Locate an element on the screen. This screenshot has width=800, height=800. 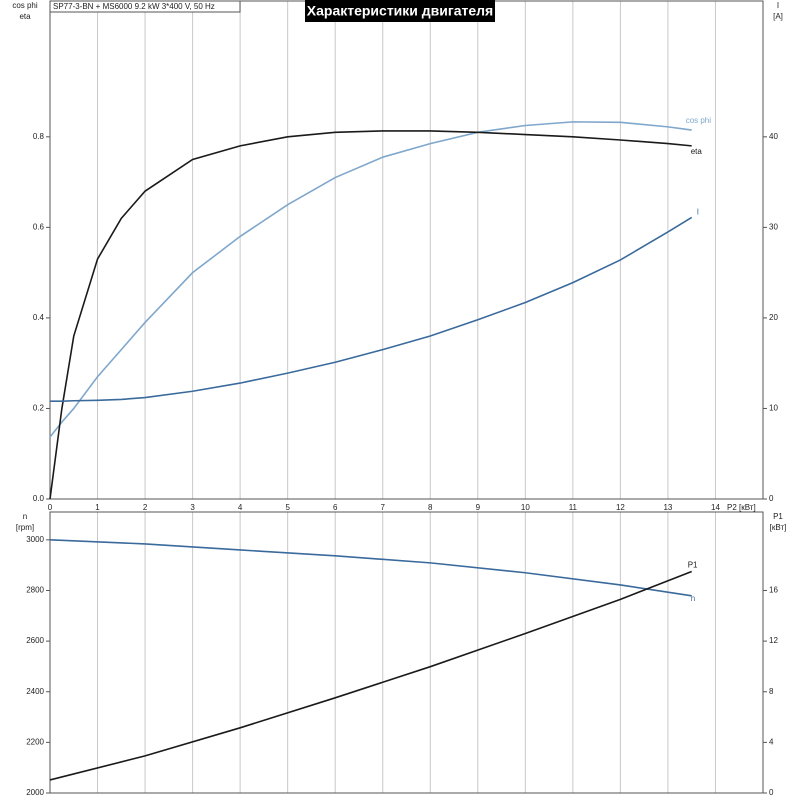
y-tick-label: 2400 is located at coordinates (35, 691).